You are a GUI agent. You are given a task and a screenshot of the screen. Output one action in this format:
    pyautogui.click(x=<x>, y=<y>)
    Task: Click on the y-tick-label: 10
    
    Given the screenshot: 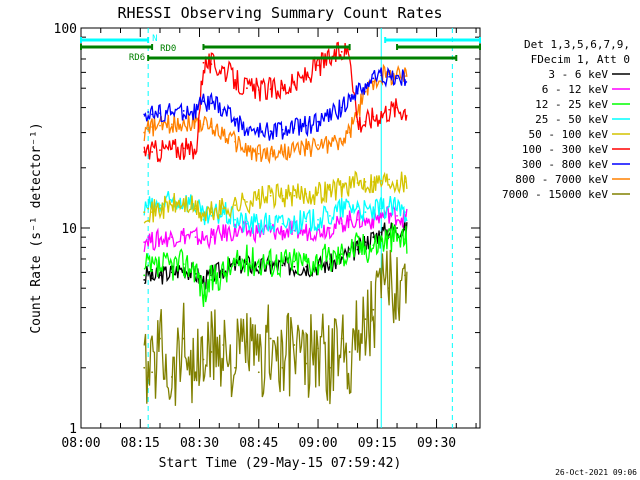 What is the action you would take?
    pyautogui.click(x=69, y=229)
    